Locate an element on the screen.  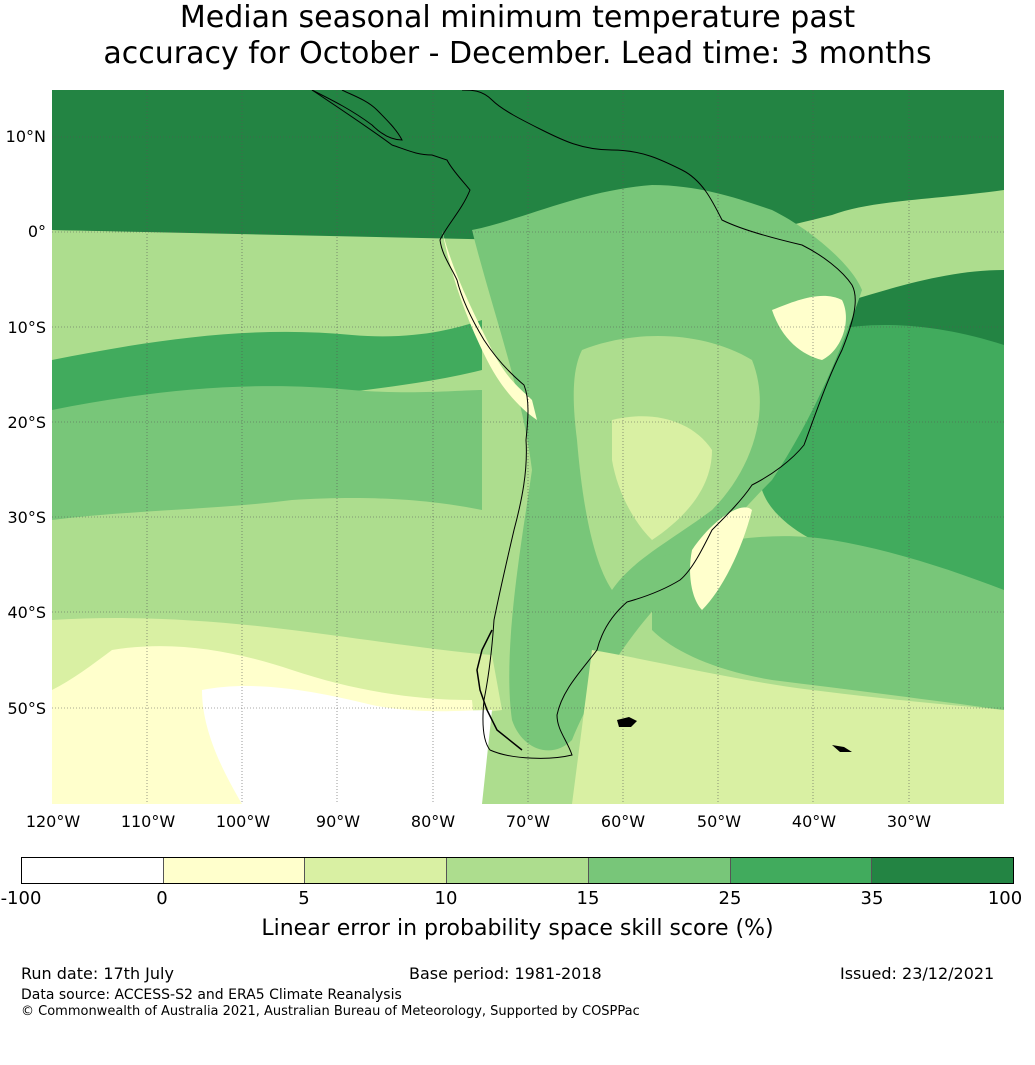
lon-label: 90°W is located at coordinates (338, 821).